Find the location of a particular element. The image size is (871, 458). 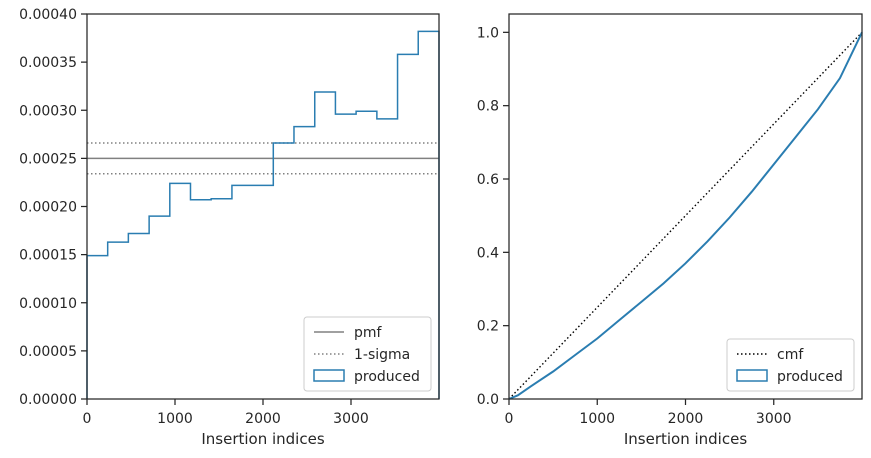

y-tick-label: 0.00040 is located at coordinates (48, 15).